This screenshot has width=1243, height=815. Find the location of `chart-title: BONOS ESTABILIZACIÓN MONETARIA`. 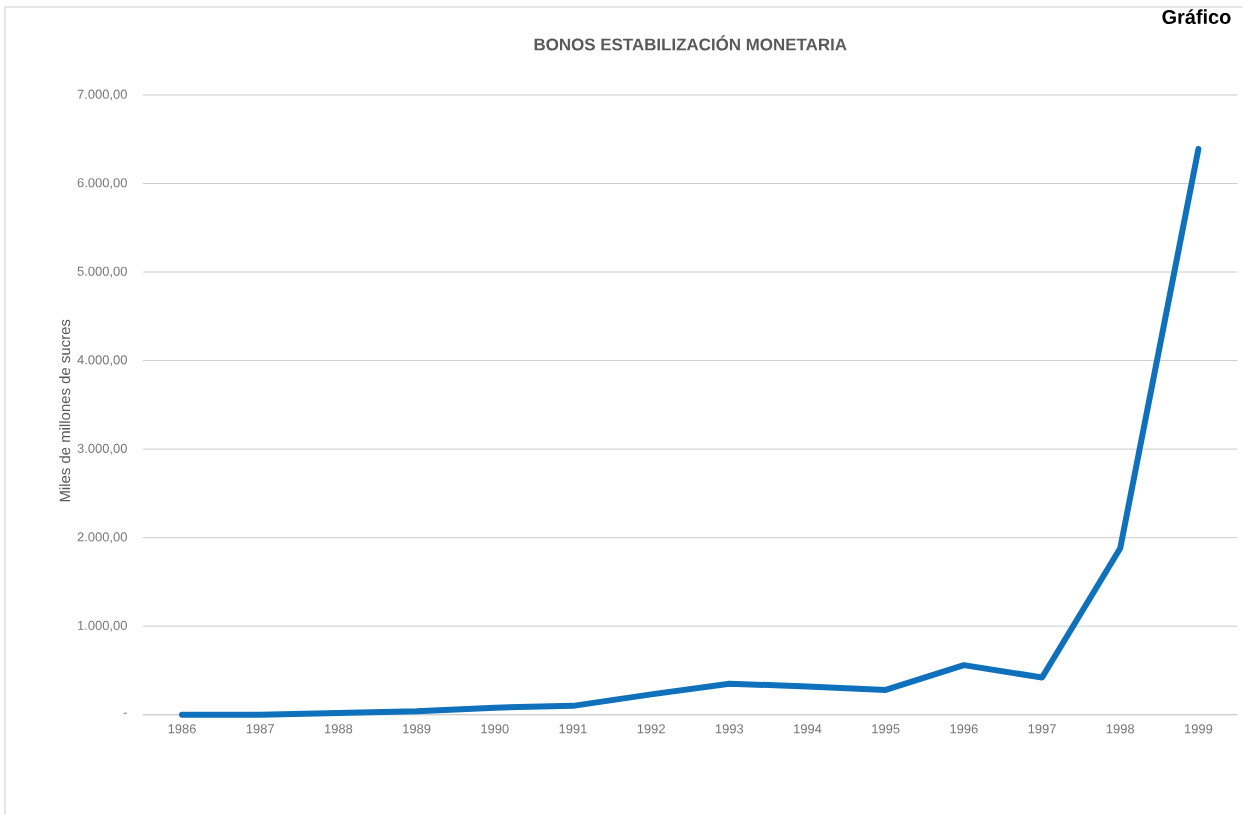

chart-title: BONOS ESTABILIZACIÓN MONETARIA is located at coordinates (690, 43).